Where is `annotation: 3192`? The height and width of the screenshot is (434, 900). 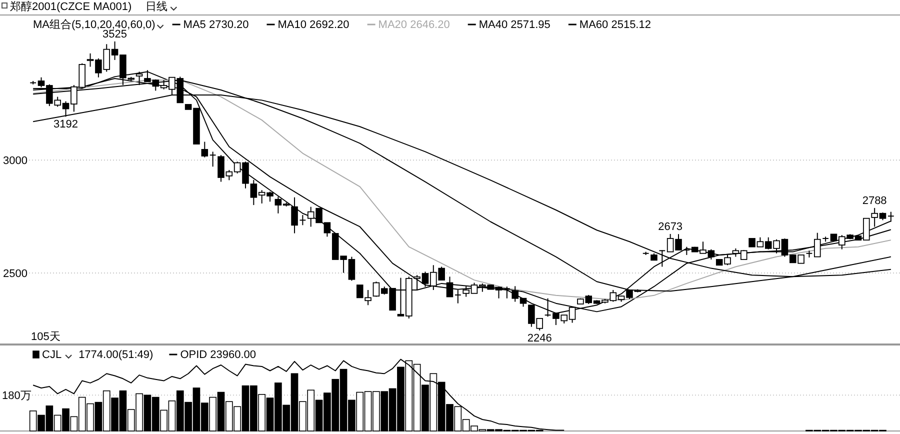
annotation: 3192 is located at coordinates (66, 124).